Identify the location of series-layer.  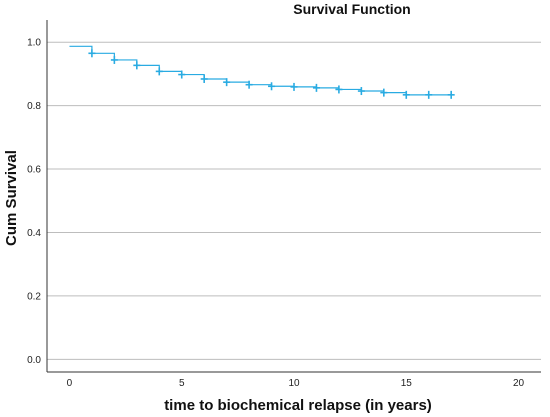
(262, 72).